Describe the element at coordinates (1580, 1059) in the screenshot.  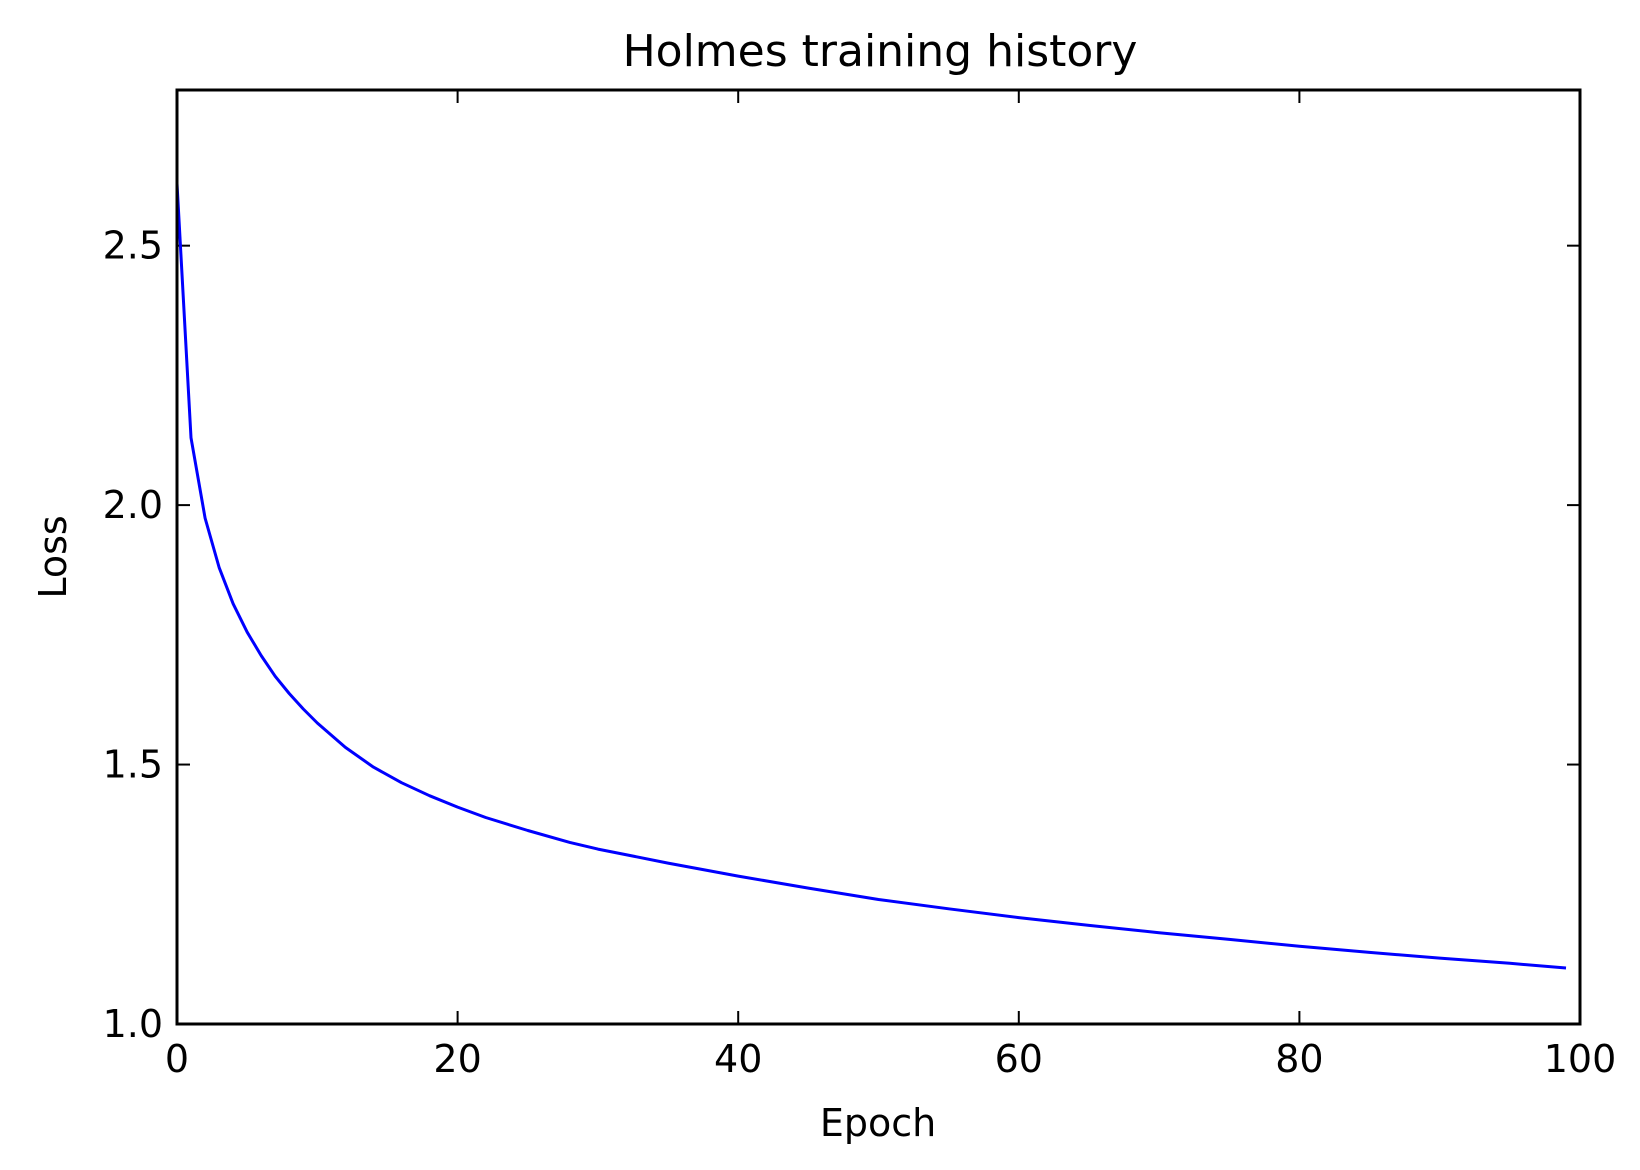
I see `x-tick-label: 100` at that location.